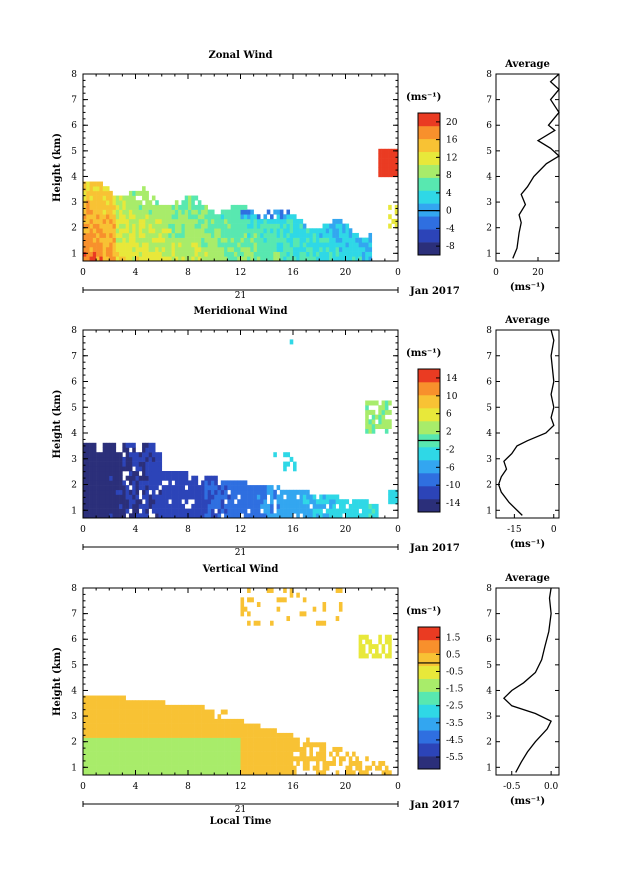 The width and height of the screenshot is (618, 873). I want to click on colorbar-tick-label: -14, so click(453, 504).